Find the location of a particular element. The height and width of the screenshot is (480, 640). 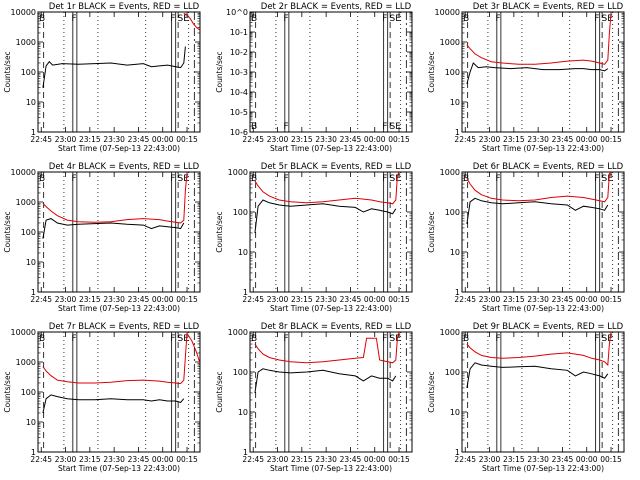

event-marker-bottom: F is located at coordinates (285, 127).